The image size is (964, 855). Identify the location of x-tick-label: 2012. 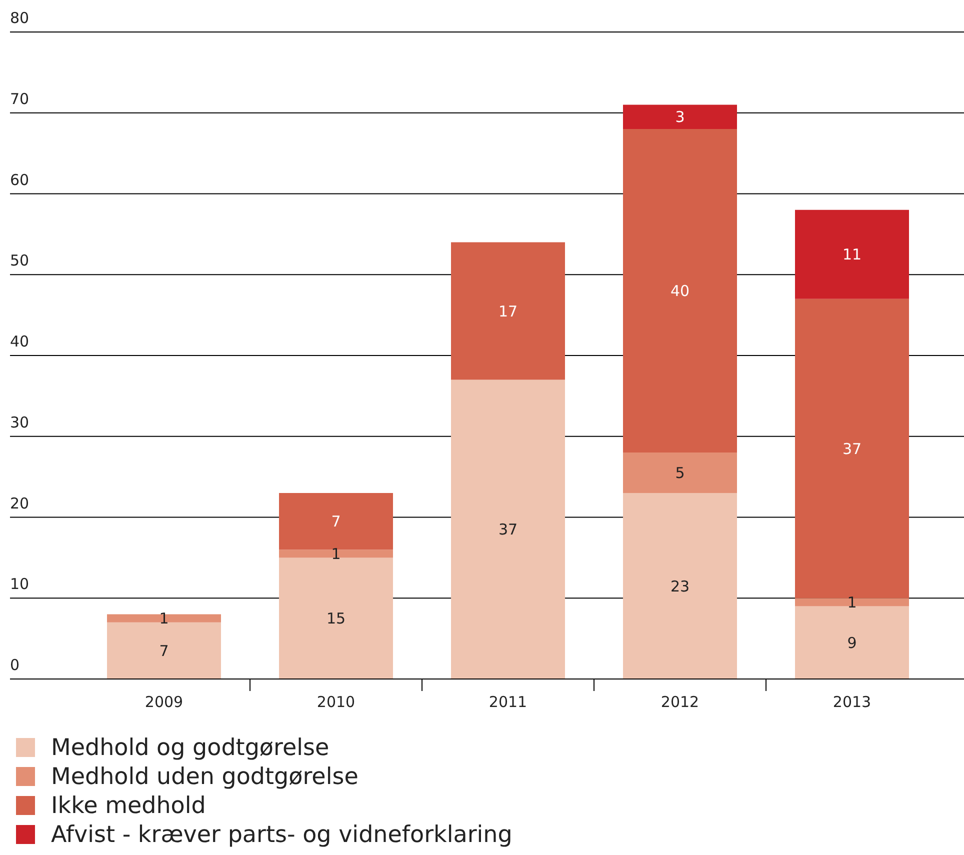
(680, 702).